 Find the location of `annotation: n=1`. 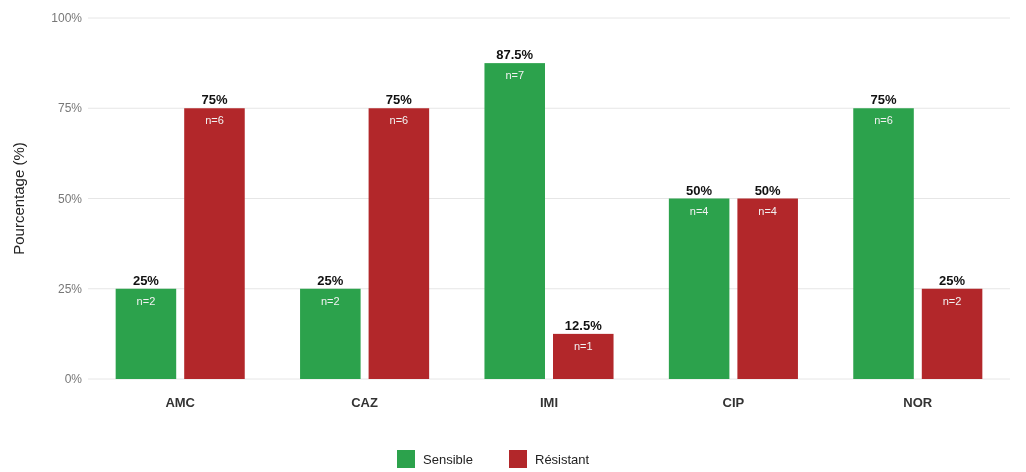

annotation: n=1 is located at coordinates (583, 345).